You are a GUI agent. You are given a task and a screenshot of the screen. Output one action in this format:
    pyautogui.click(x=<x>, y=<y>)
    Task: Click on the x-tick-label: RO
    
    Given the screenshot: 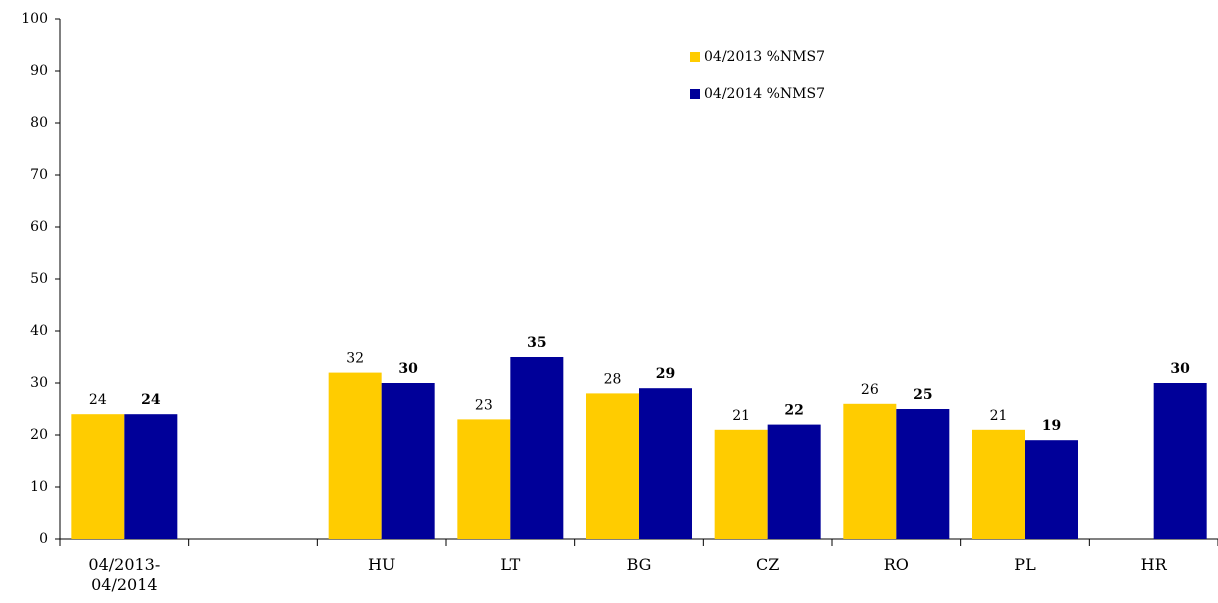 What is the action you would take?
    pyautogui.click(x=896, y=564)
    